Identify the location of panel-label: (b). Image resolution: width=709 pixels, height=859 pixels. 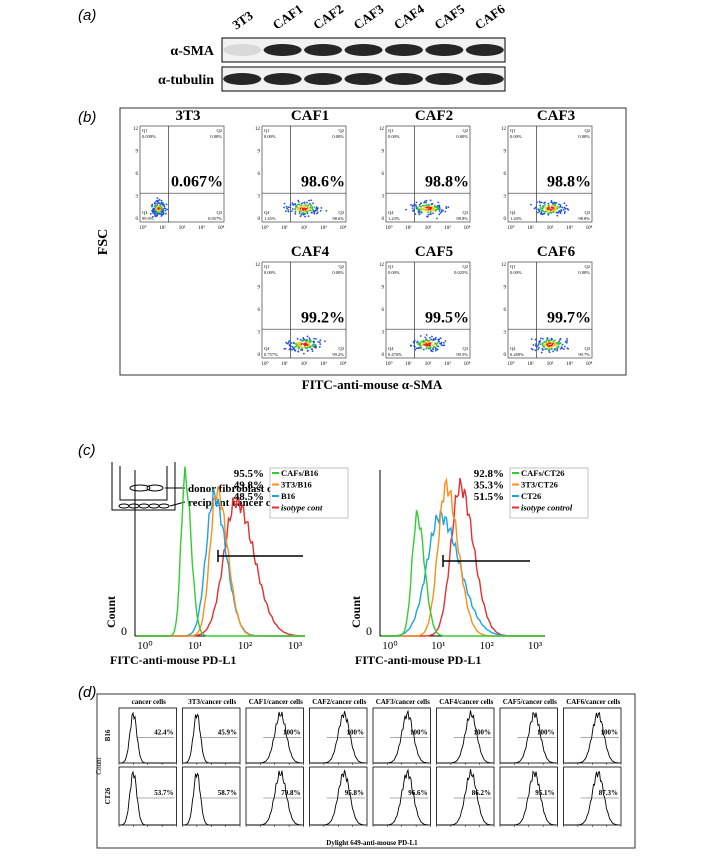
(87, 117).